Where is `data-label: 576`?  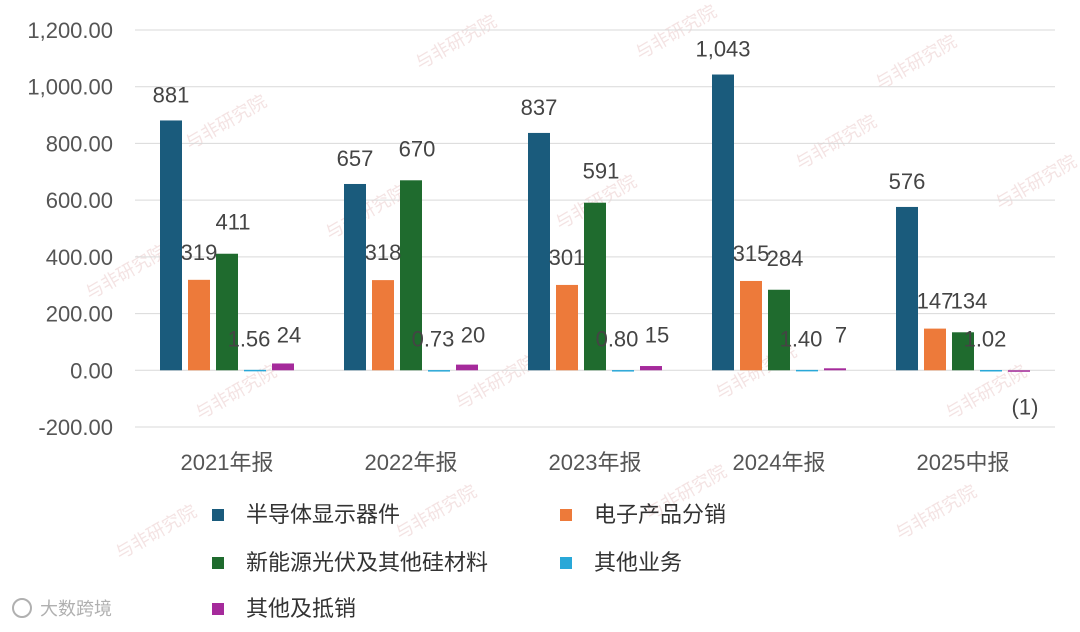
data-label: 576 is located at coordinates (907, 181).